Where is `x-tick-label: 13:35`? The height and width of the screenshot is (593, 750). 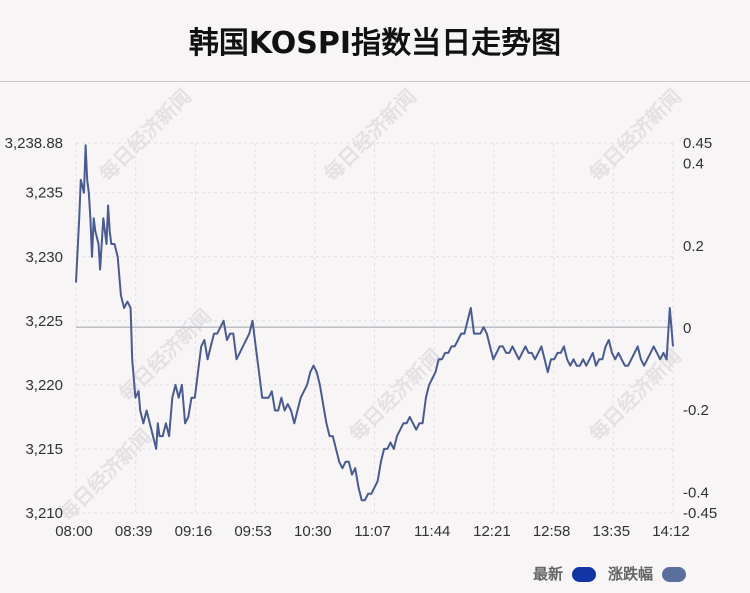 x-tick-label: 13:35 is located at coordinates (612, 531).